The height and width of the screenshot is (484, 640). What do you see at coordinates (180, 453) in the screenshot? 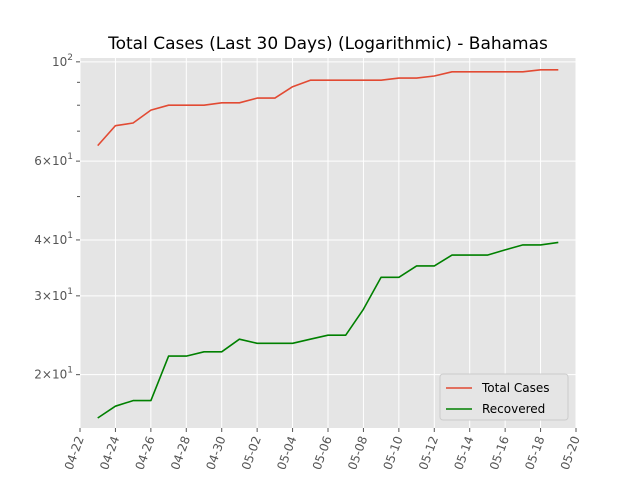
I see `x-tick-label: 04-28` at bounding box center [180, 453].